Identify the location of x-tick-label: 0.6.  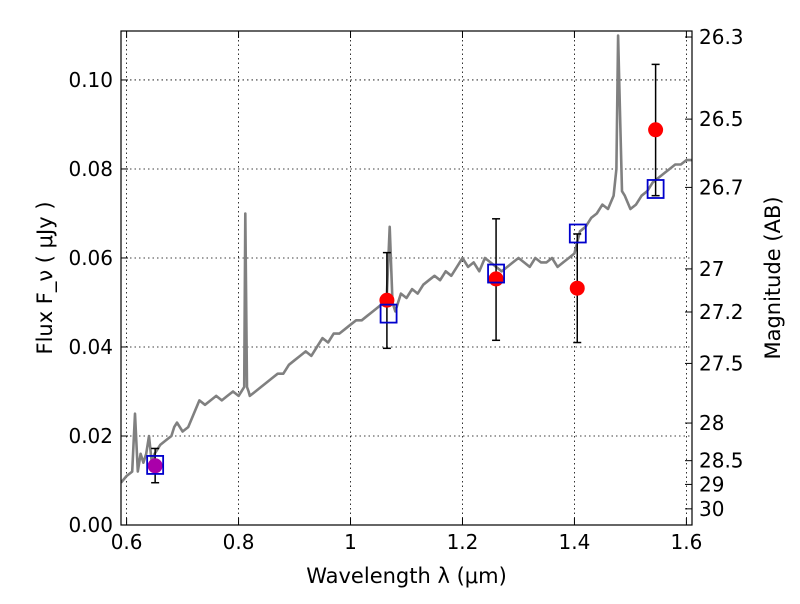
(127, 542).